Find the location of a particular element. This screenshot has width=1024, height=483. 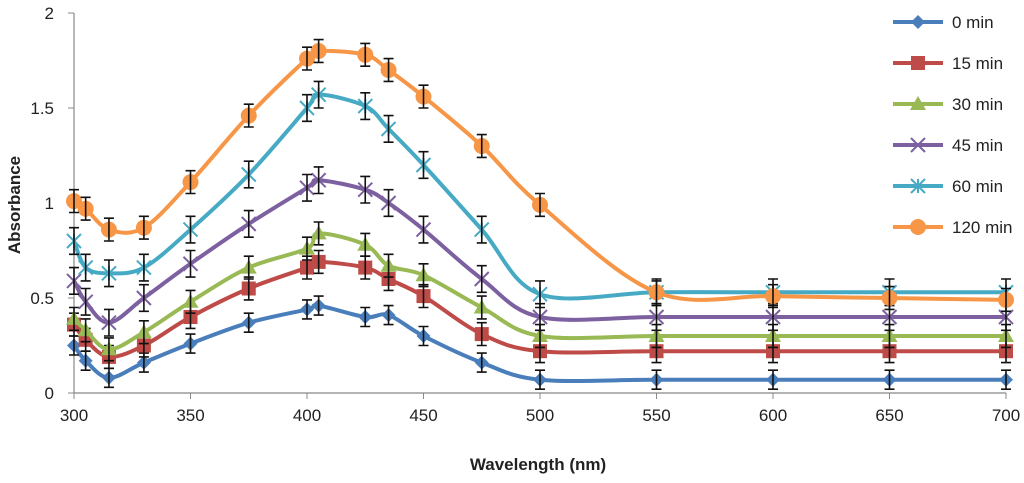

x-tick-label: 450 is located at coordinates (423, 415).